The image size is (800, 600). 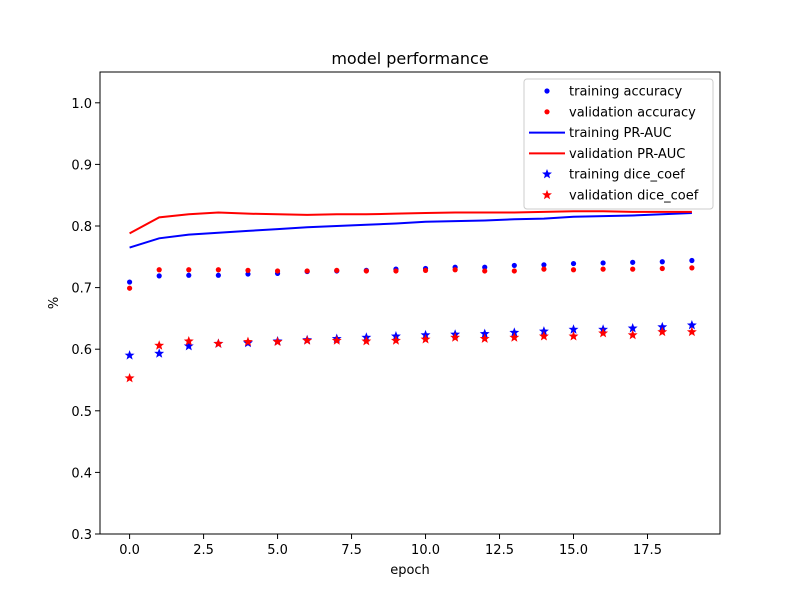 What do you see at coordinates (351, 550) in the screenshot?
I see `x-tick-label: 7.5` at bounding box center [351, 550].